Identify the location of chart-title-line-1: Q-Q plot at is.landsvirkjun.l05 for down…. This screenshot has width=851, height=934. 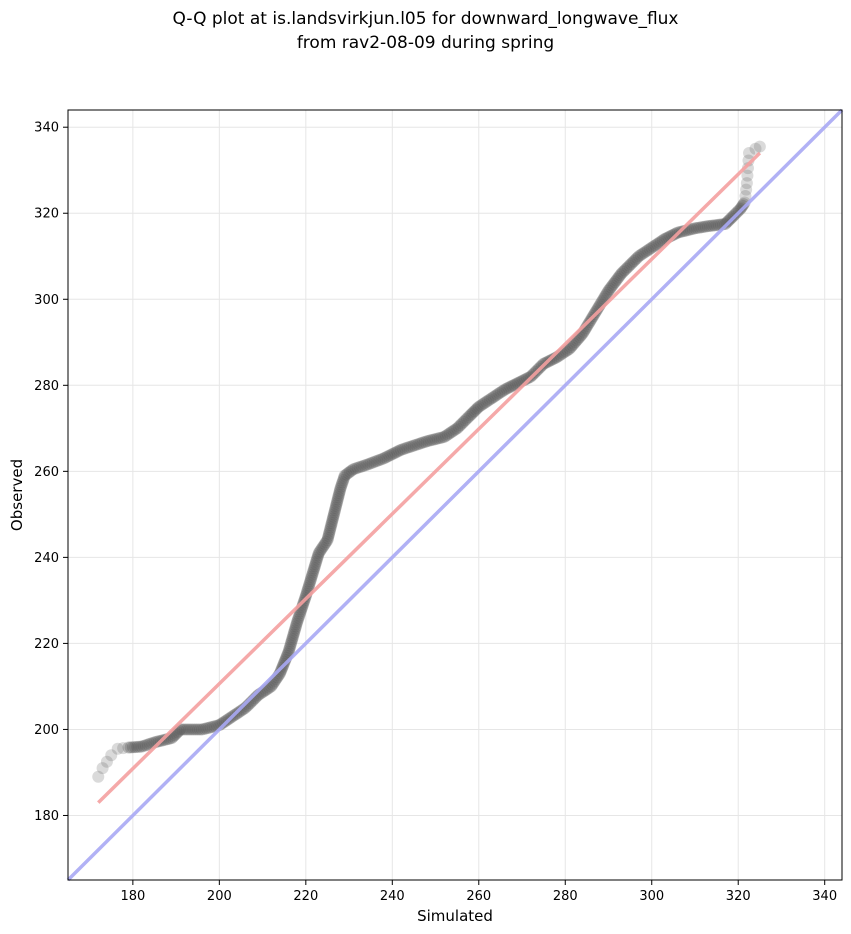
(425, 19).